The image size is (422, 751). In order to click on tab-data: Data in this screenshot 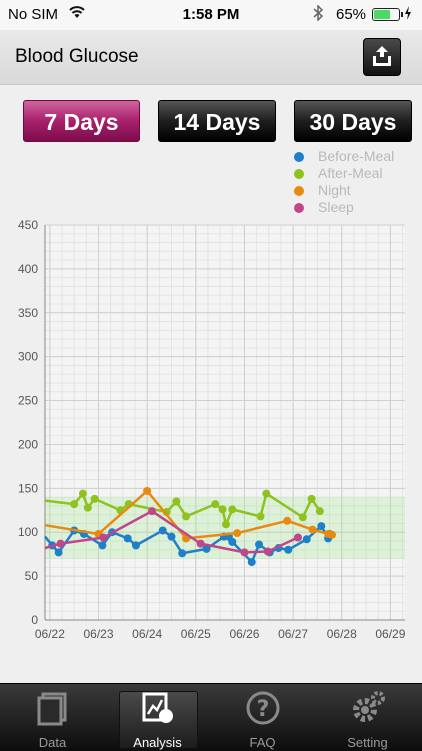, I will do `click(52, 717)`.